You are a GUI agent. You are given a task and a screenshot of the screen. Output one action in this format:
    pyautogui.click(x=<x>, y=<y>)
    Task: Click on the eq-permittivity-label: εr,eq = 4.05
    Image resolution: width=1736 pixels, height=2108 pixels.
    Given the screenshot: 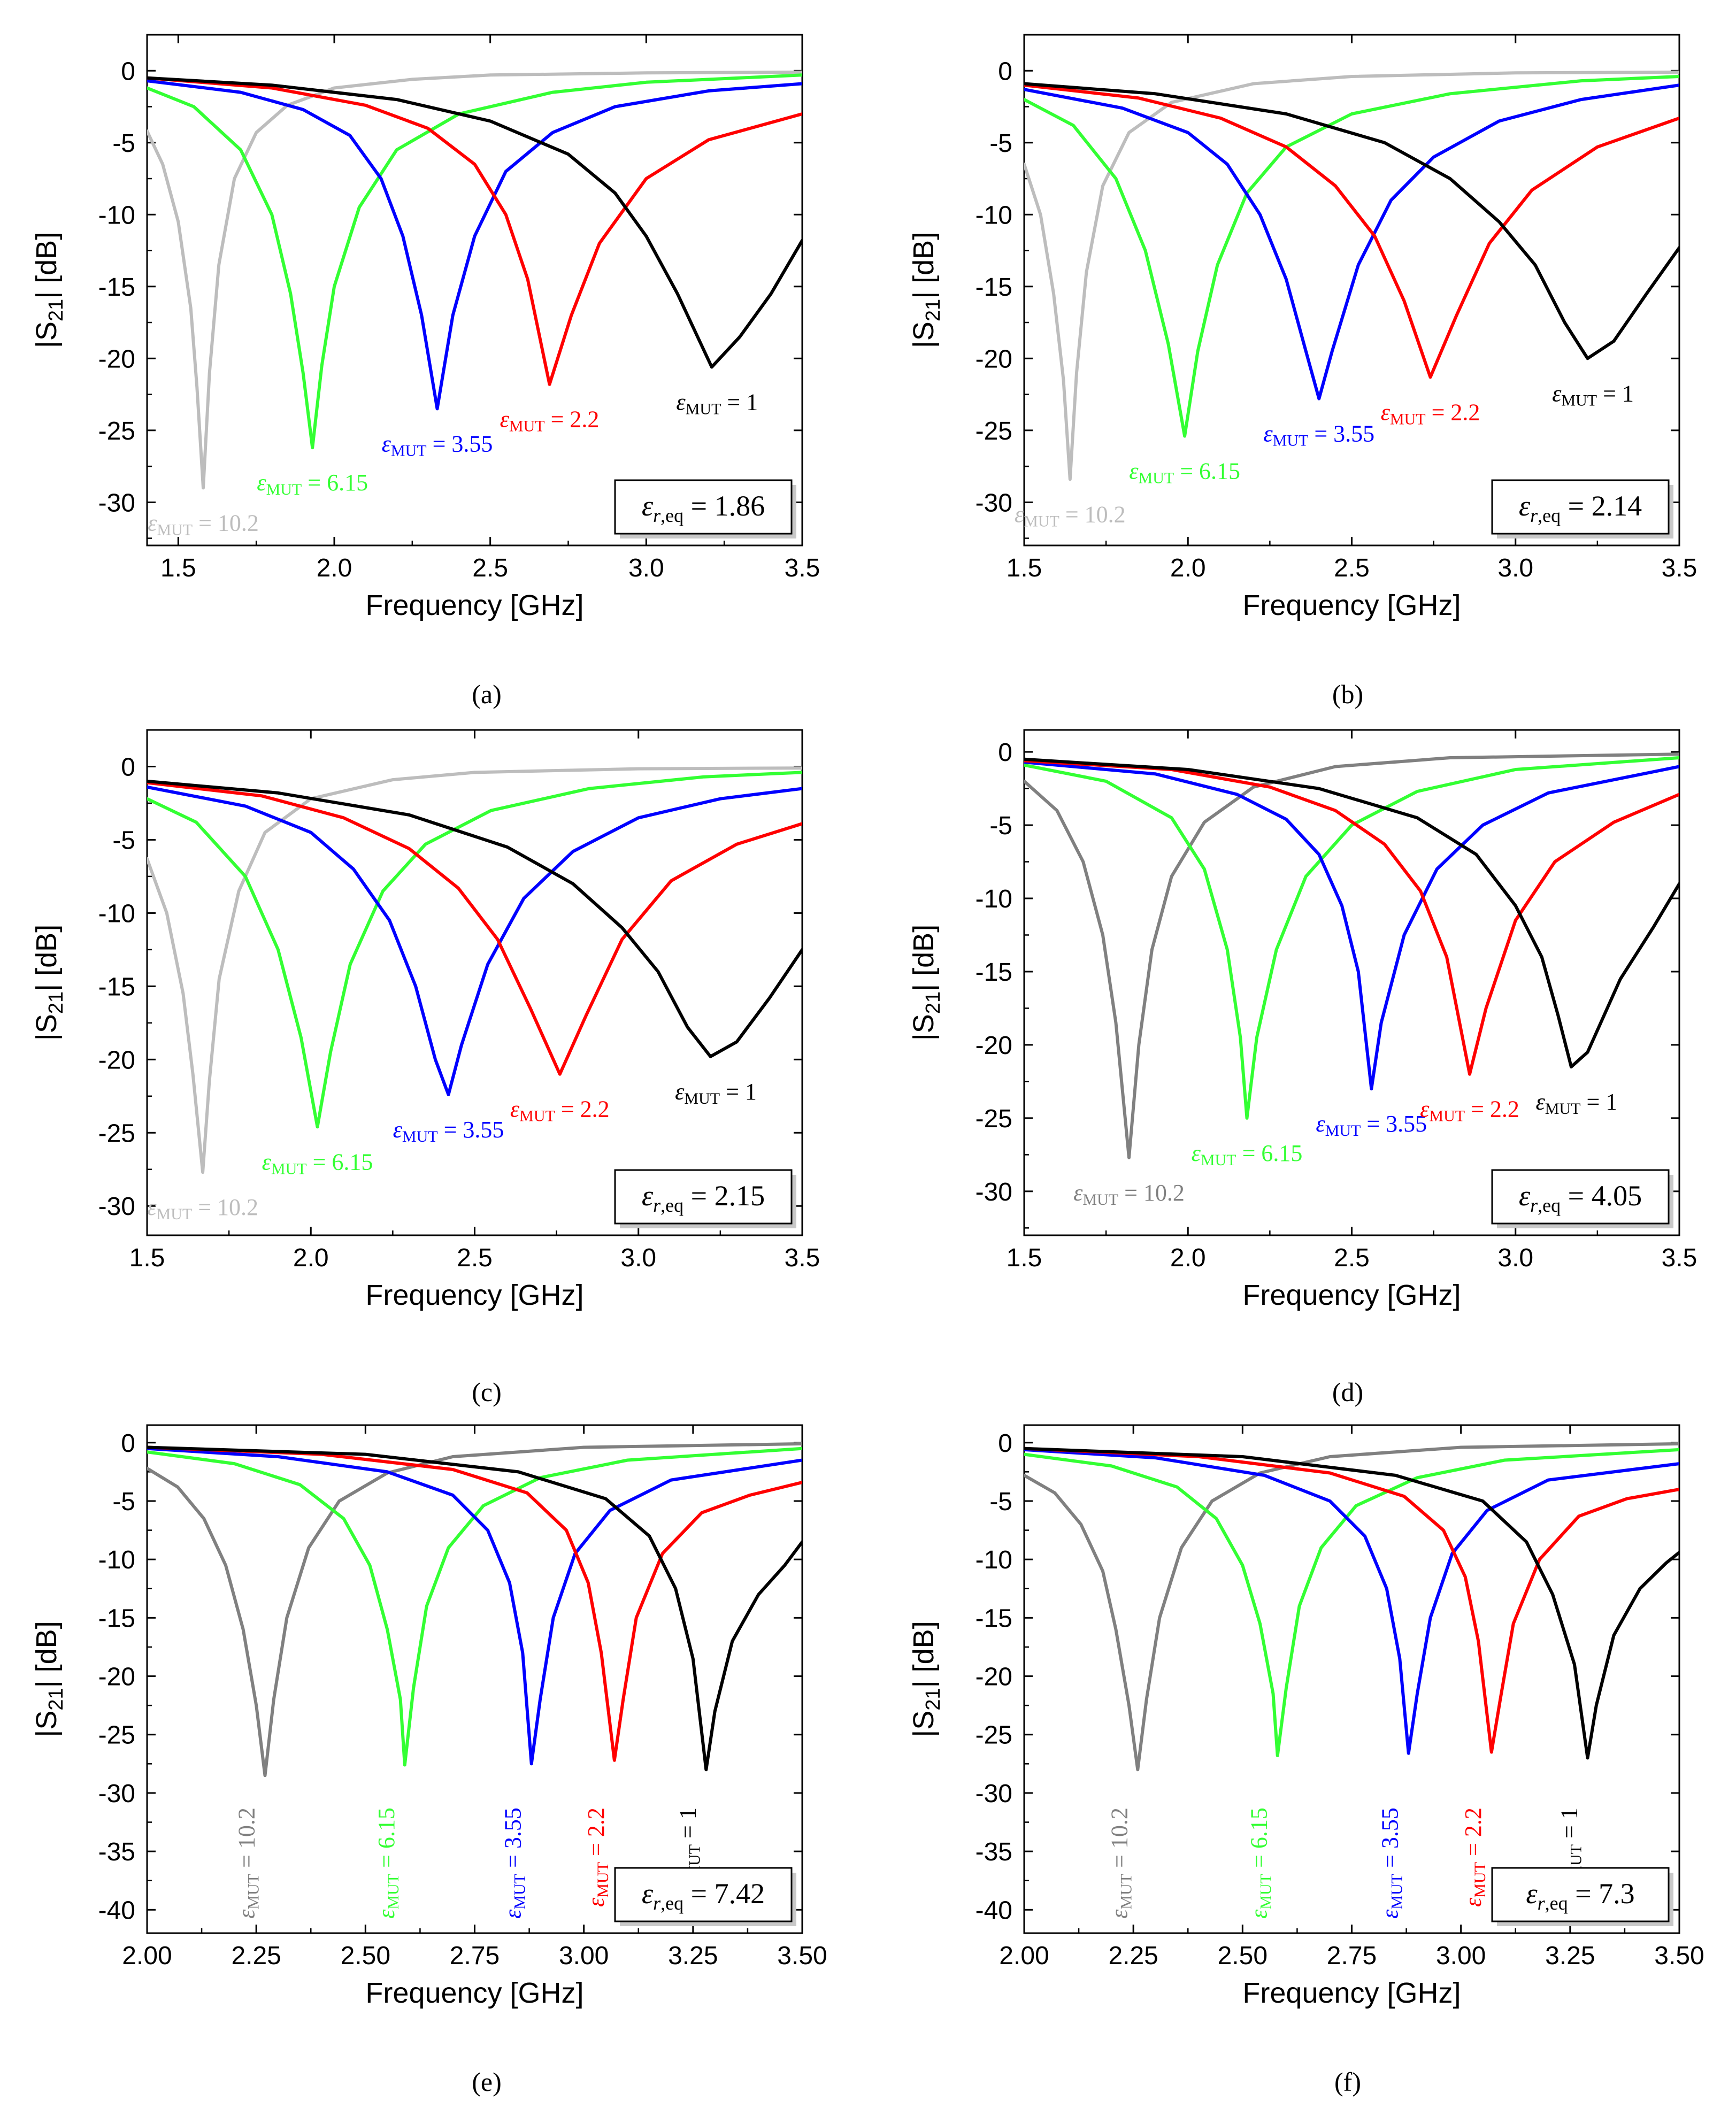 What is the action you would take?
    pyautogui.click(x=1580, y=1198)
    